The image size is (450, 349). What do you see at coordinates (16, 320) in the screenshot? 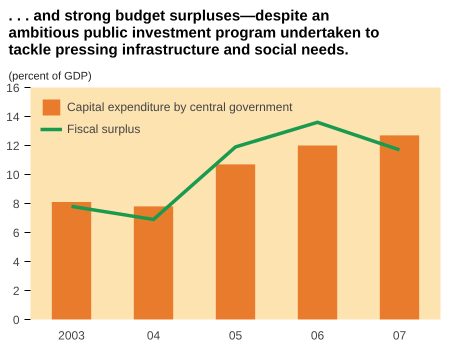
I see `y-tick-label: 0` at bounding box center [16, 320].